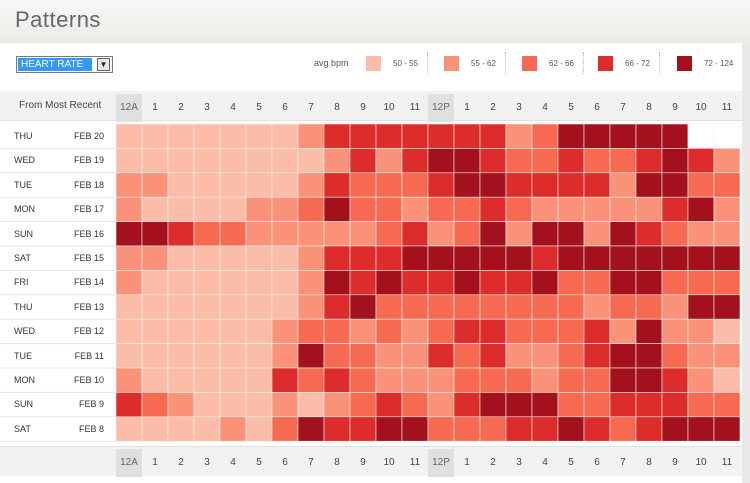 This screenshot has height=483, width=750. I want to click on metric-select: HEART RATE ▼, so click(64, 64).